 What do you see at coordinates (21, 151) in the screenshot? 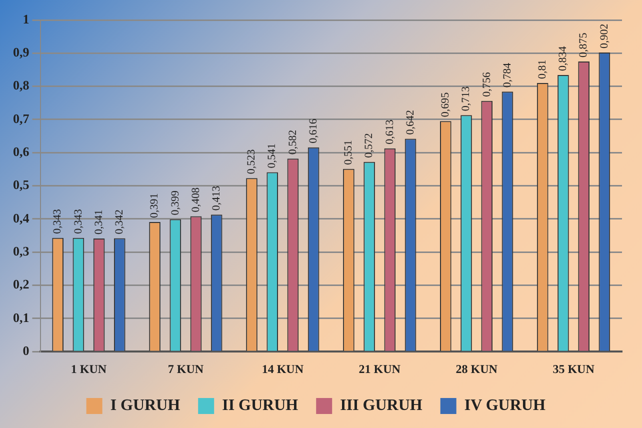
I see `y-tick-label: 0,6` at bounding box center [21, 151].